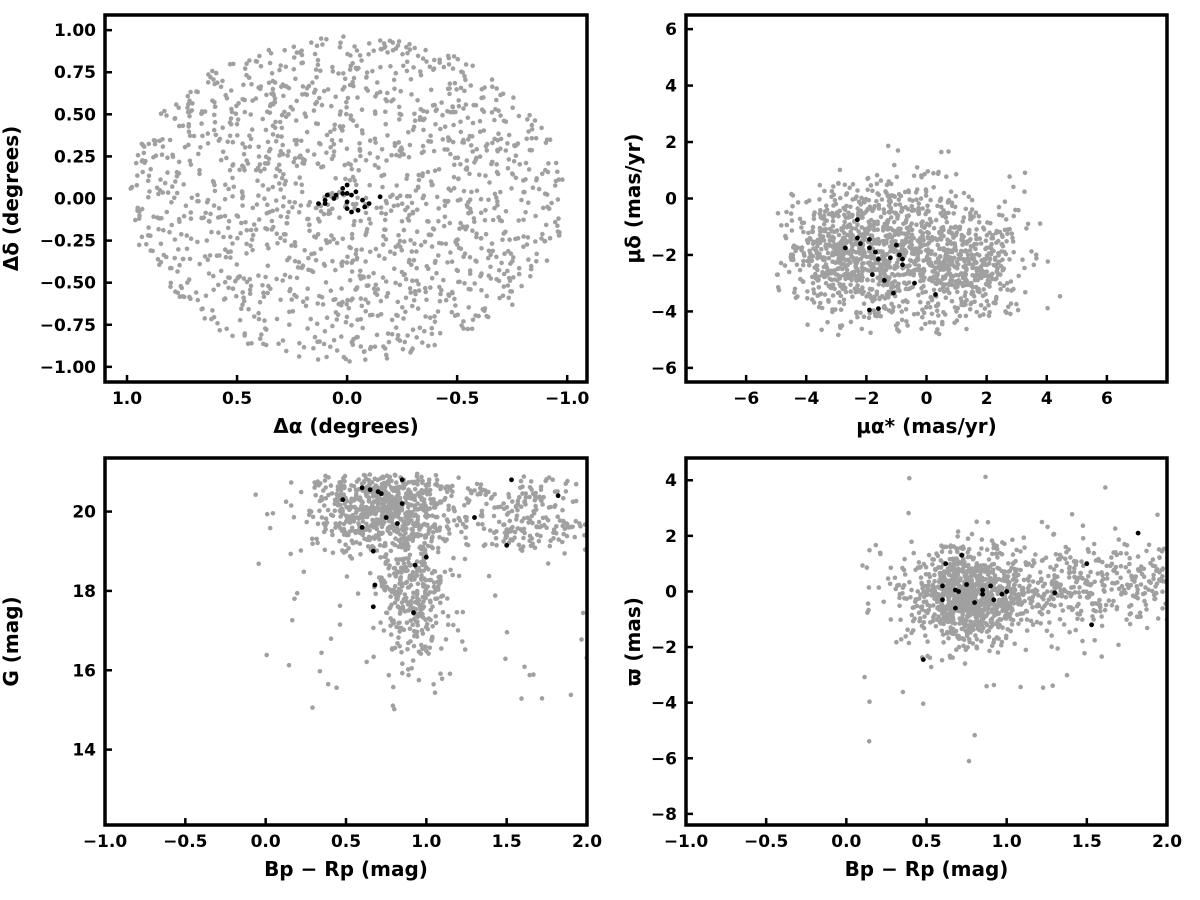  I want to click on cmd-g-member-point, so click(402, 503).